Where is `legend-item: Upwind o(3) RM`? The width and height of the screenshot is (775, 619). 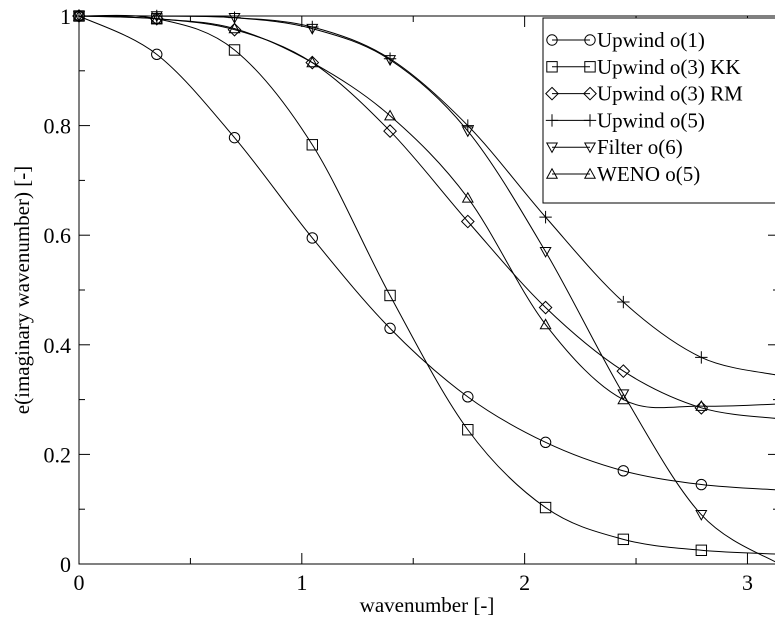 legend-item: Upwind o(3) RM is located at coordinates (644, 94).